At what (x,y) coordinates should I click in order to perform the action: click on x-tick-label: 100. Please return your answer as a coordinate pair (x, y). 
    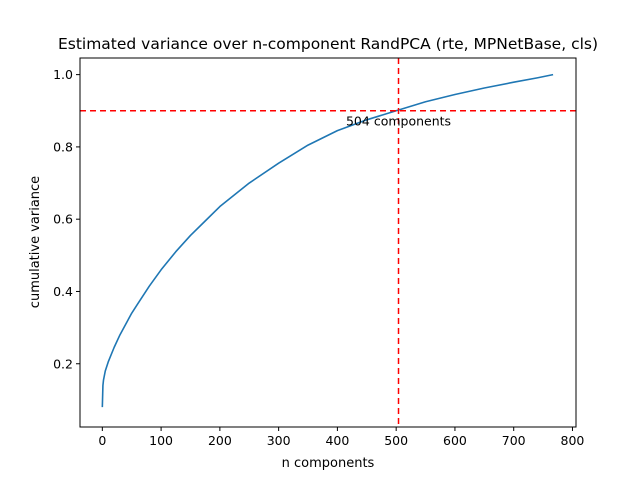
    Looking at the image, I should click on (161, 440).